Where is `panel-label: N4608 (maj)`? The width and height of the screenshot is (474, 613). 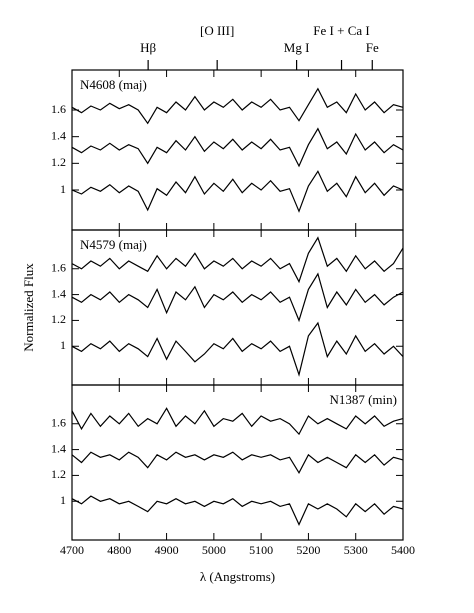
panel-label: N4608 (maj) is located at coordinates (113, 84).